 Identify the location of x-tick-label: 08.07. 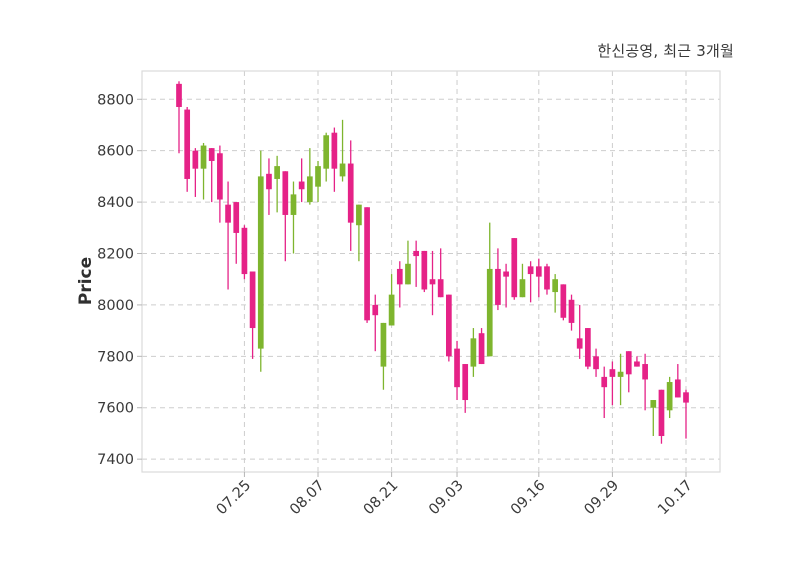
(307, 498).